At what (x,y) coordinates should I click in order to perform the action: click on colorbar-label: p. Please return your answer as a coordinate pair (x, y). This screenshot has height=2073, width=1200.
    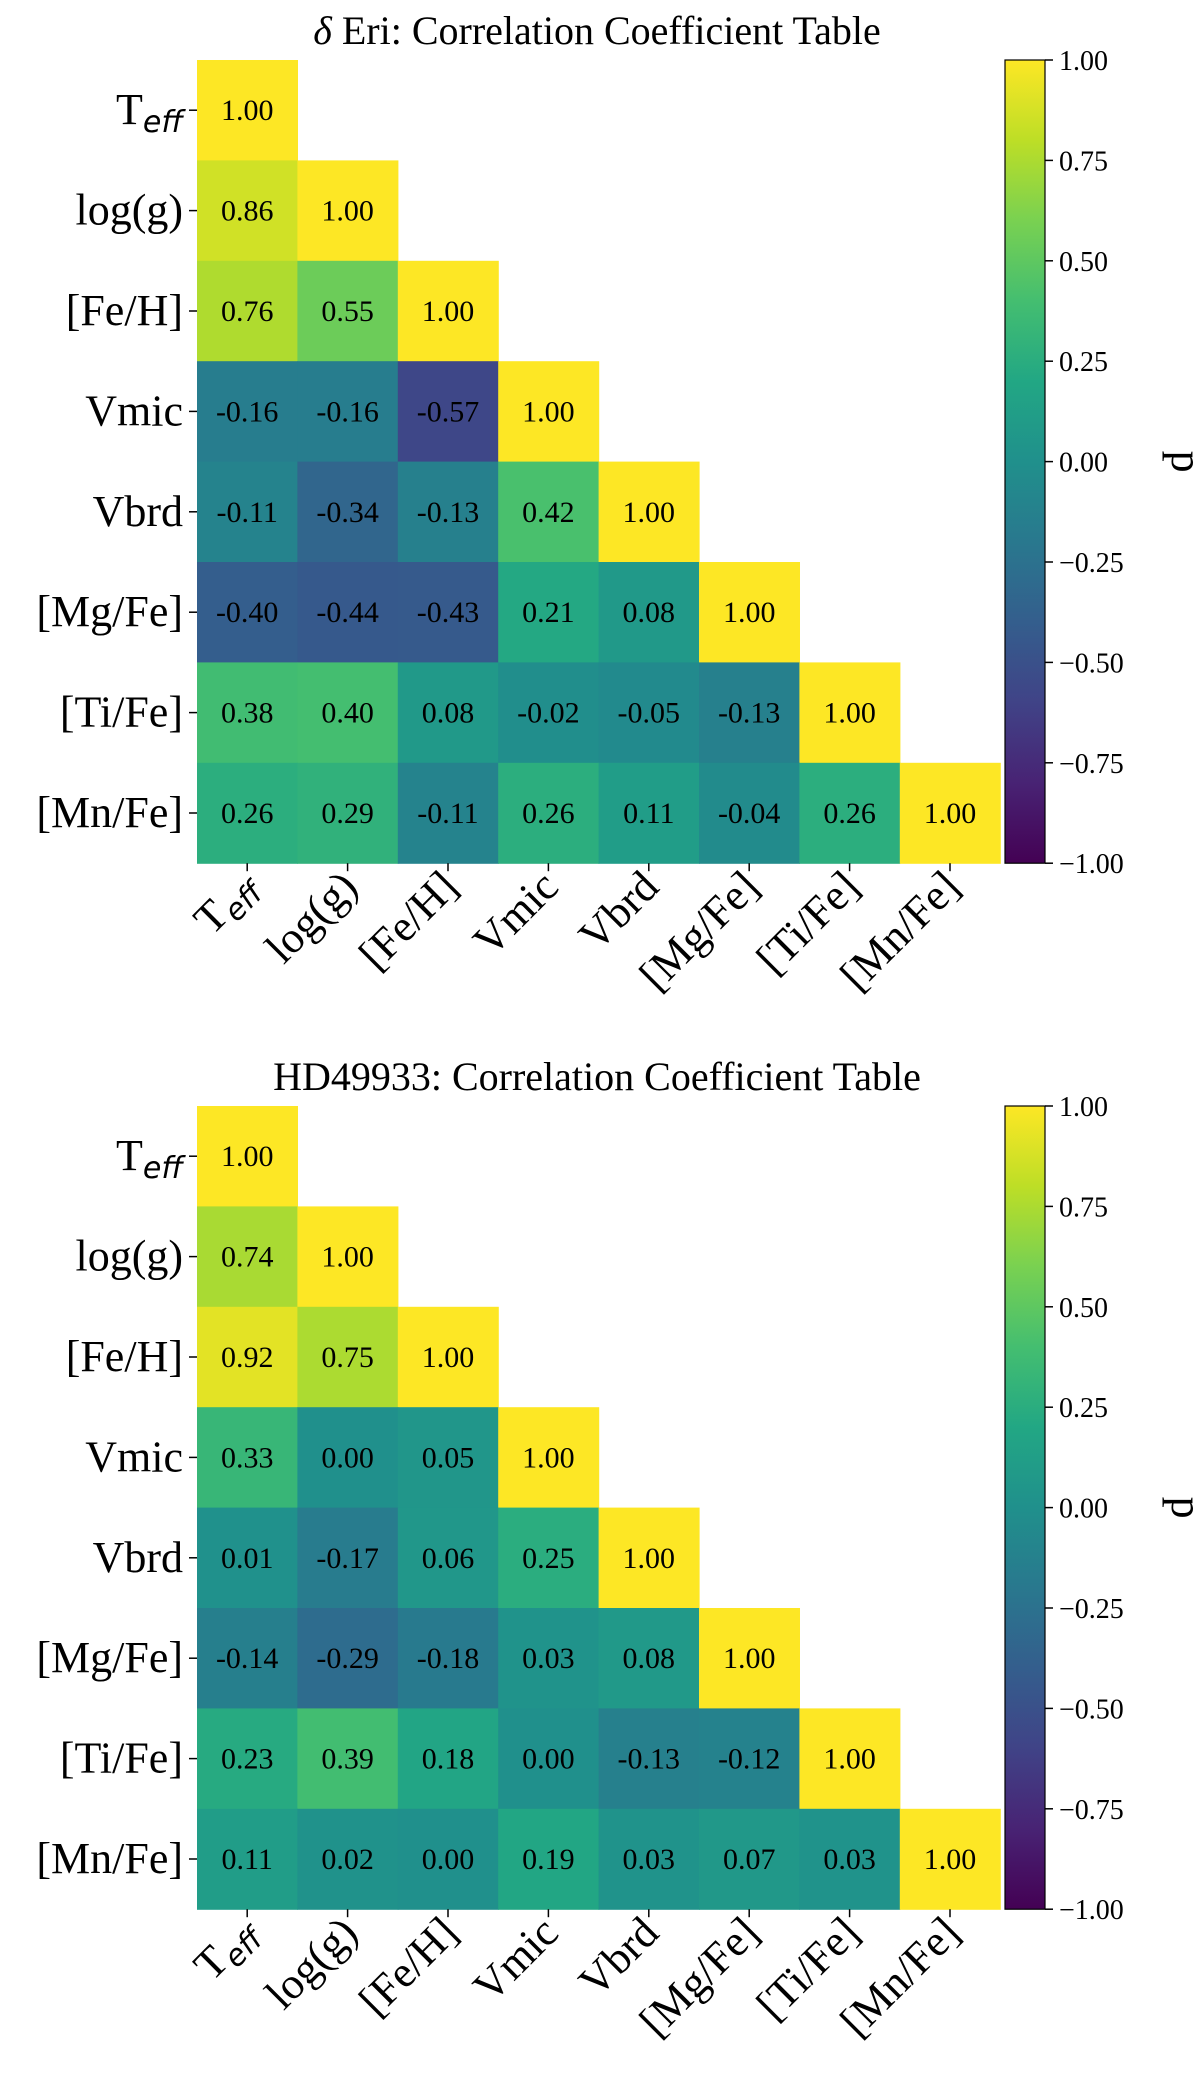
    Looking at the image, I should click on (1181, 462).